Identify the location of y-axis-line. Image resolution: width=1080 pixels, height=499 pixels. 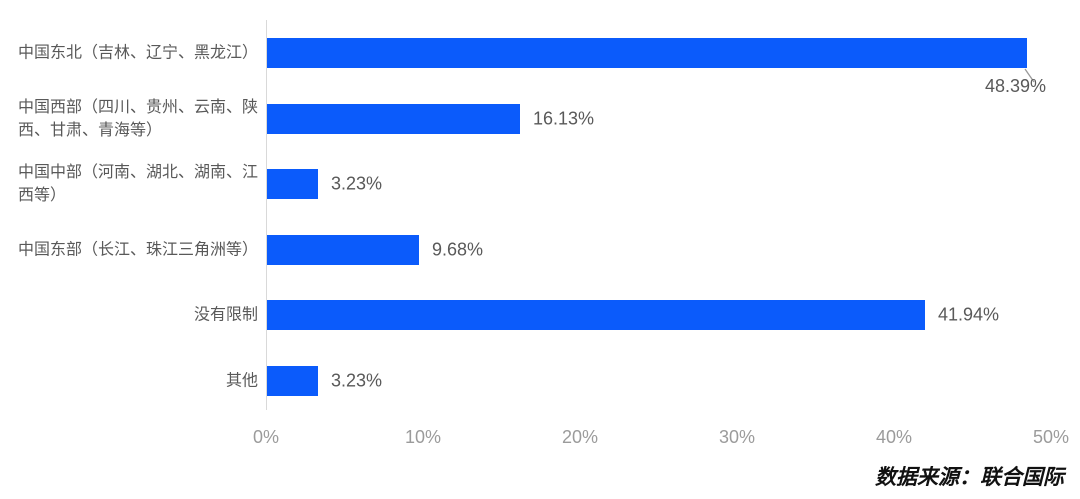
(266, 215).